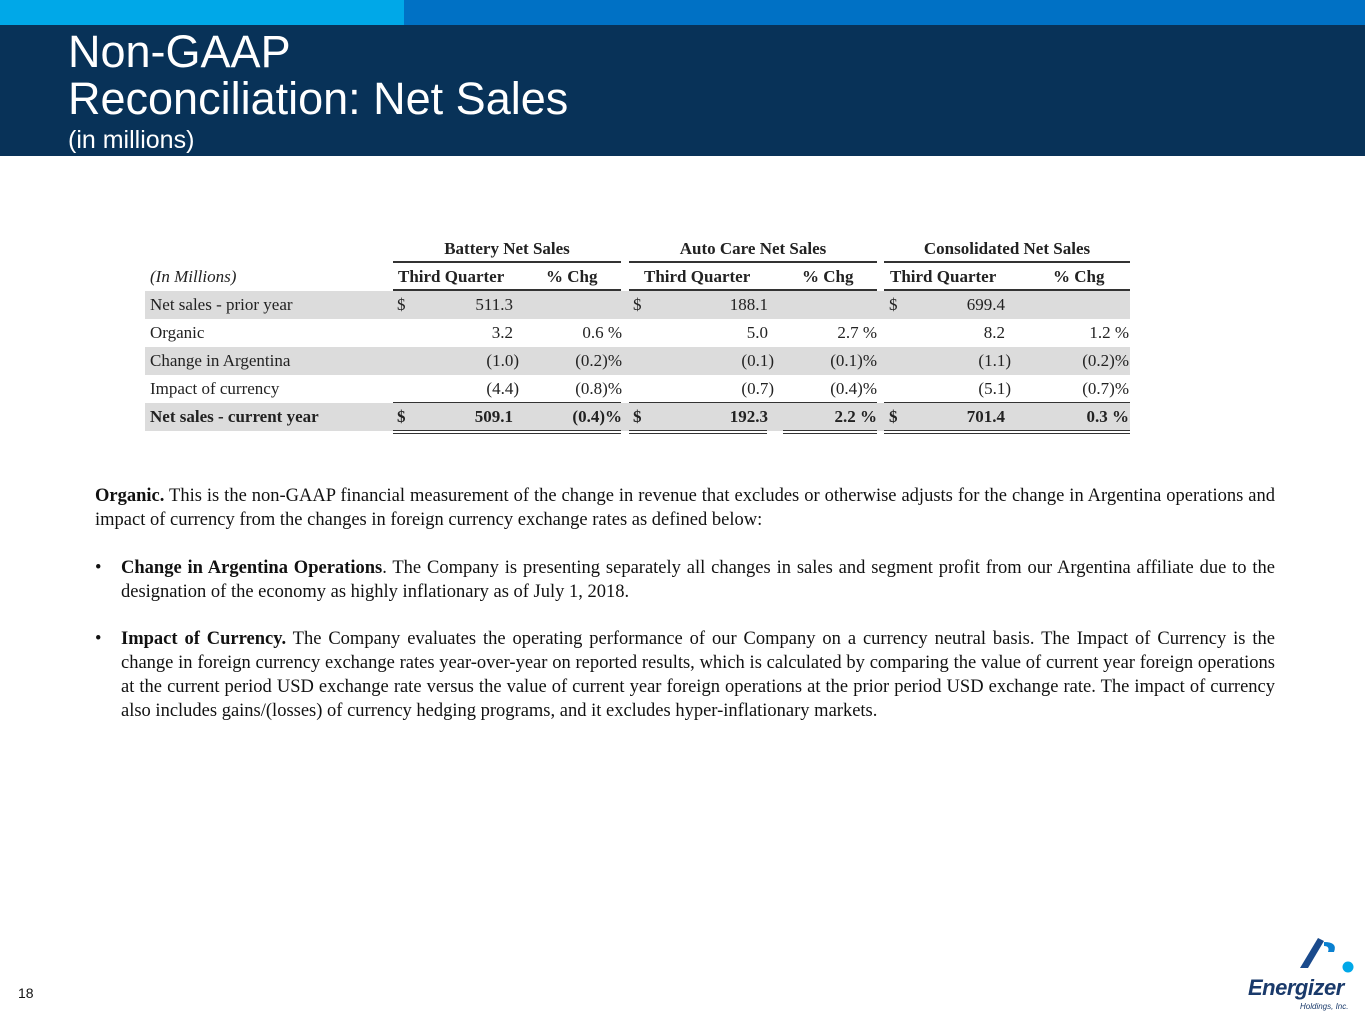  I want to click on col-underline-consolidated, so click(1007, 290).